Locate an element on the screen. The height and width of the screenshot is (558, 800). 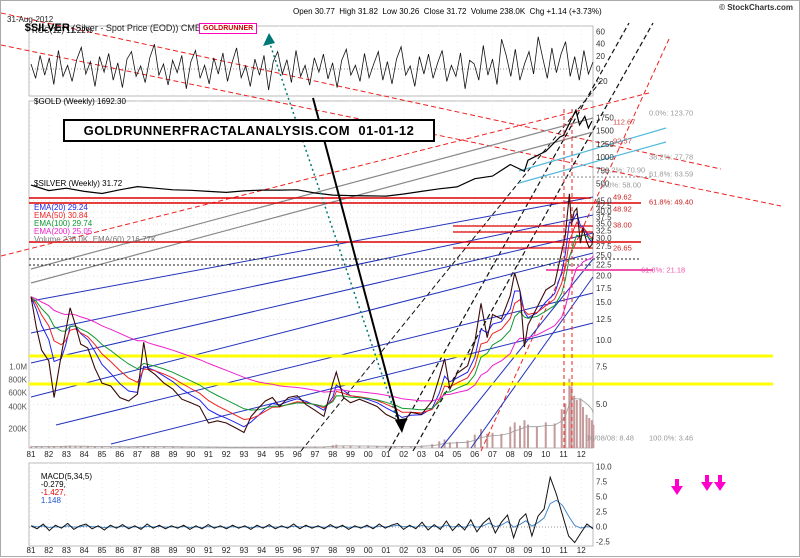
chart-date: 31-Aug-2012 is located at coordinates (30, 19).